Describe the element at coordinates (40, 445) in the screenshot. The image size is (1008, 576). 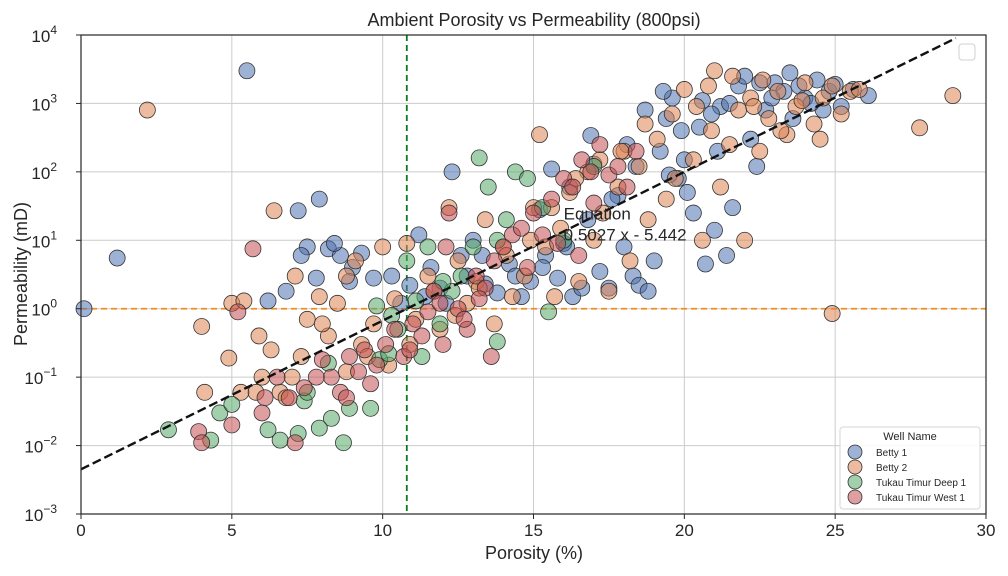
I see `y-tick-label: 10⁻²` at that location.